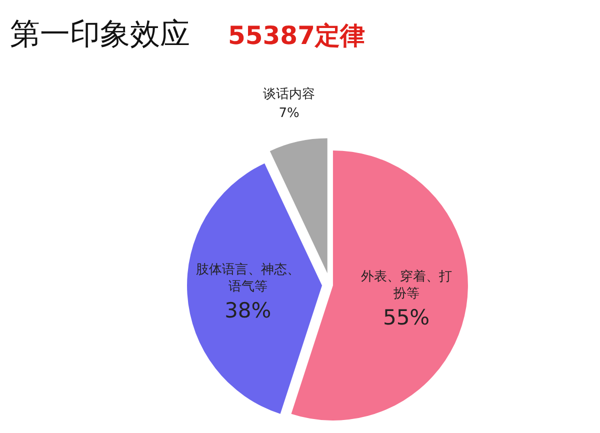 This screenshot has height=433, width=600. I want to click on slice-label: 外表、穿着、打扮等, so click(406, 285).